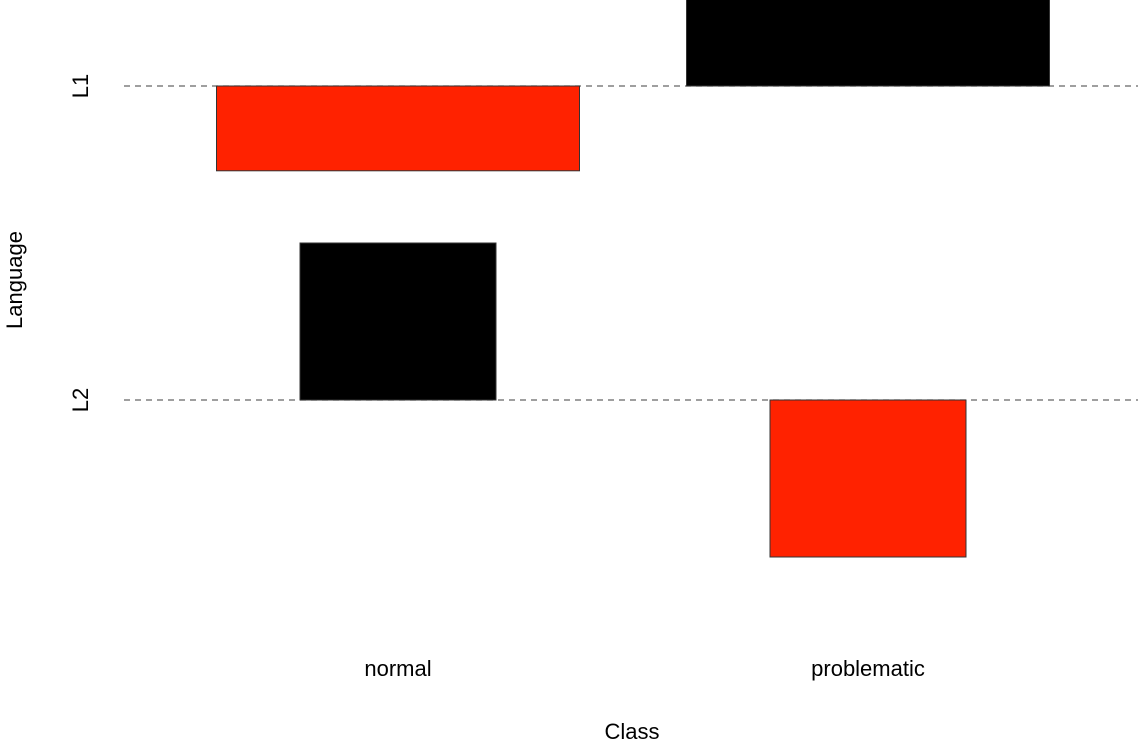 Image resolution: width=1138 pixels, height=742 pixels. What do you see at coordinates (80, 400) in the screenshot?
I see `y-tick-L2: L2` at bounding box center [80, 400].